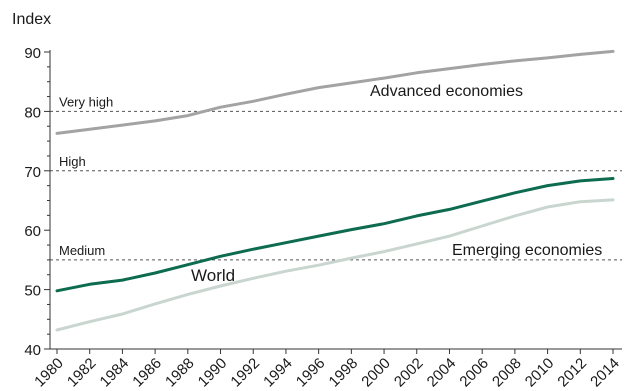 The image size is (635, 391). Describe the element at coordinates (82, 250) in the screenshot. I see `reference-line-label: Medium` at that location.